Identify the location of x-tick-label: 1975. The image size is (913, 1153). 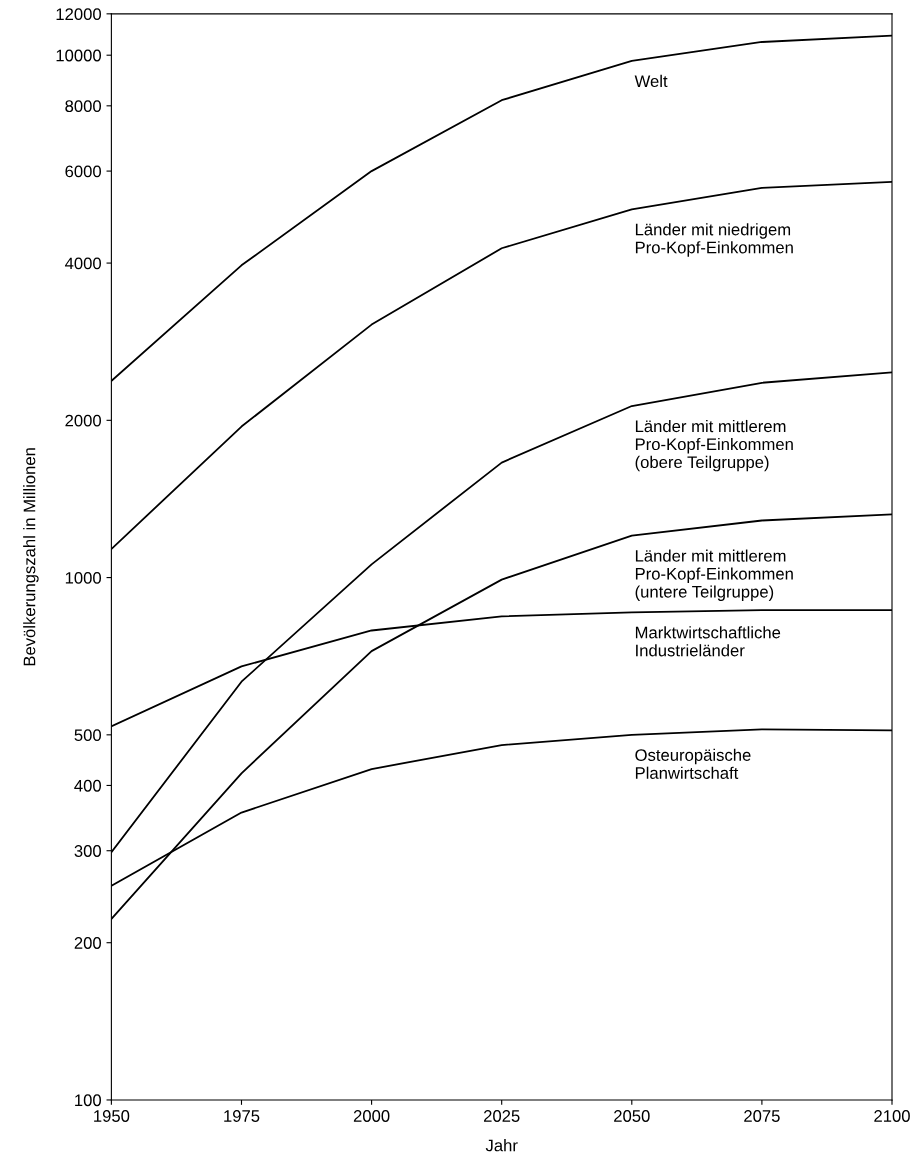
(242, 1116).